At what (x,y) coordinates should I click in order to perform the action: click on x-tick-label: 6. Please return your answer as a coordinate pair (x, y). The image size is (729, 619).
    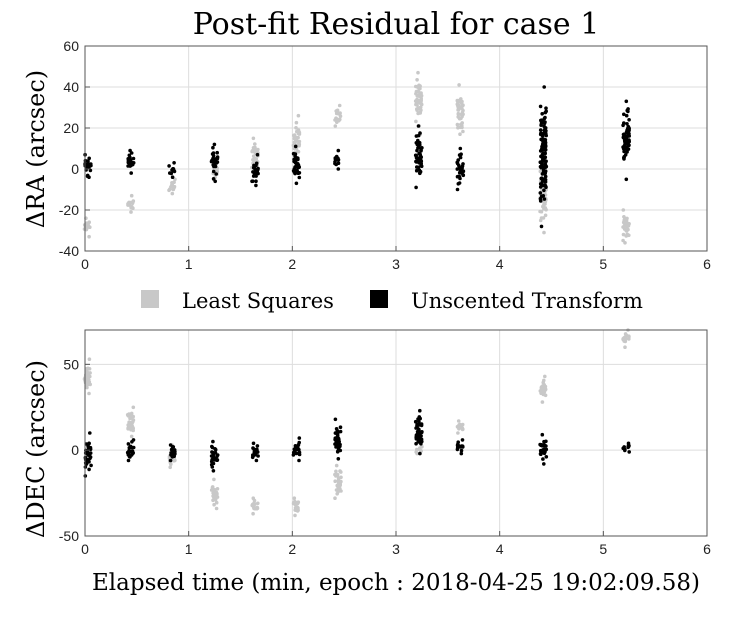
    Looking at the image, I should click on (707, 549).